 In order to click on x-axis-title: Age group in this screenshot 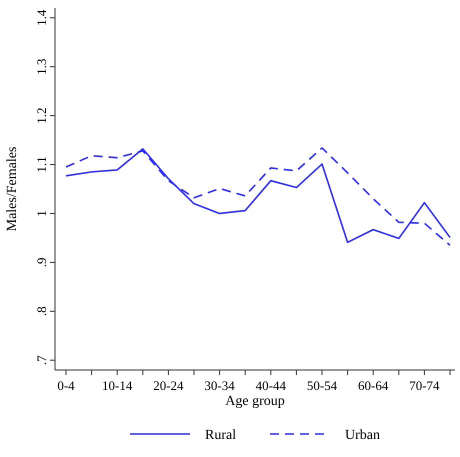, I will do `click(255, 401)`.